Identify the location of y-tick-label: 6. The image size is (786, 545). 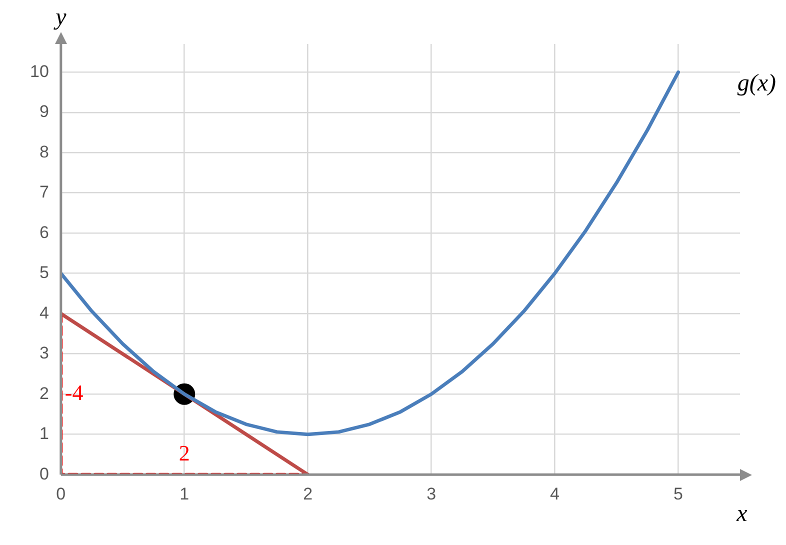
(44, 232).